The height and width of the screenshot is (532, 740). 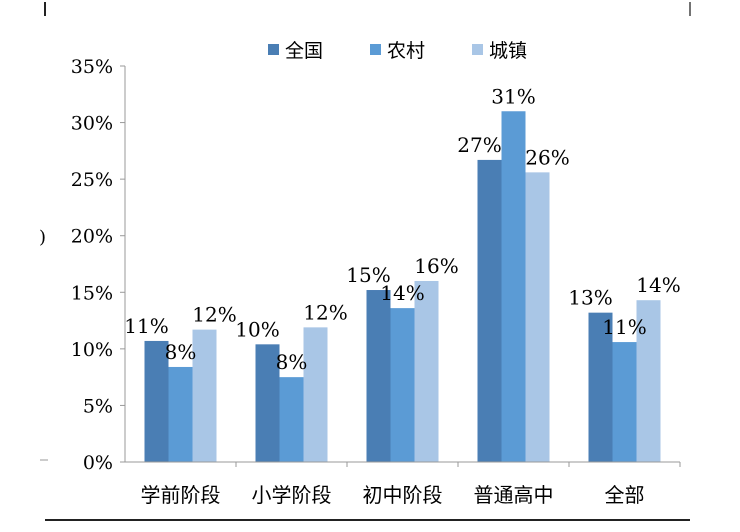 I want to click on y-tick-label: 15%, so click(x=92, y=293).